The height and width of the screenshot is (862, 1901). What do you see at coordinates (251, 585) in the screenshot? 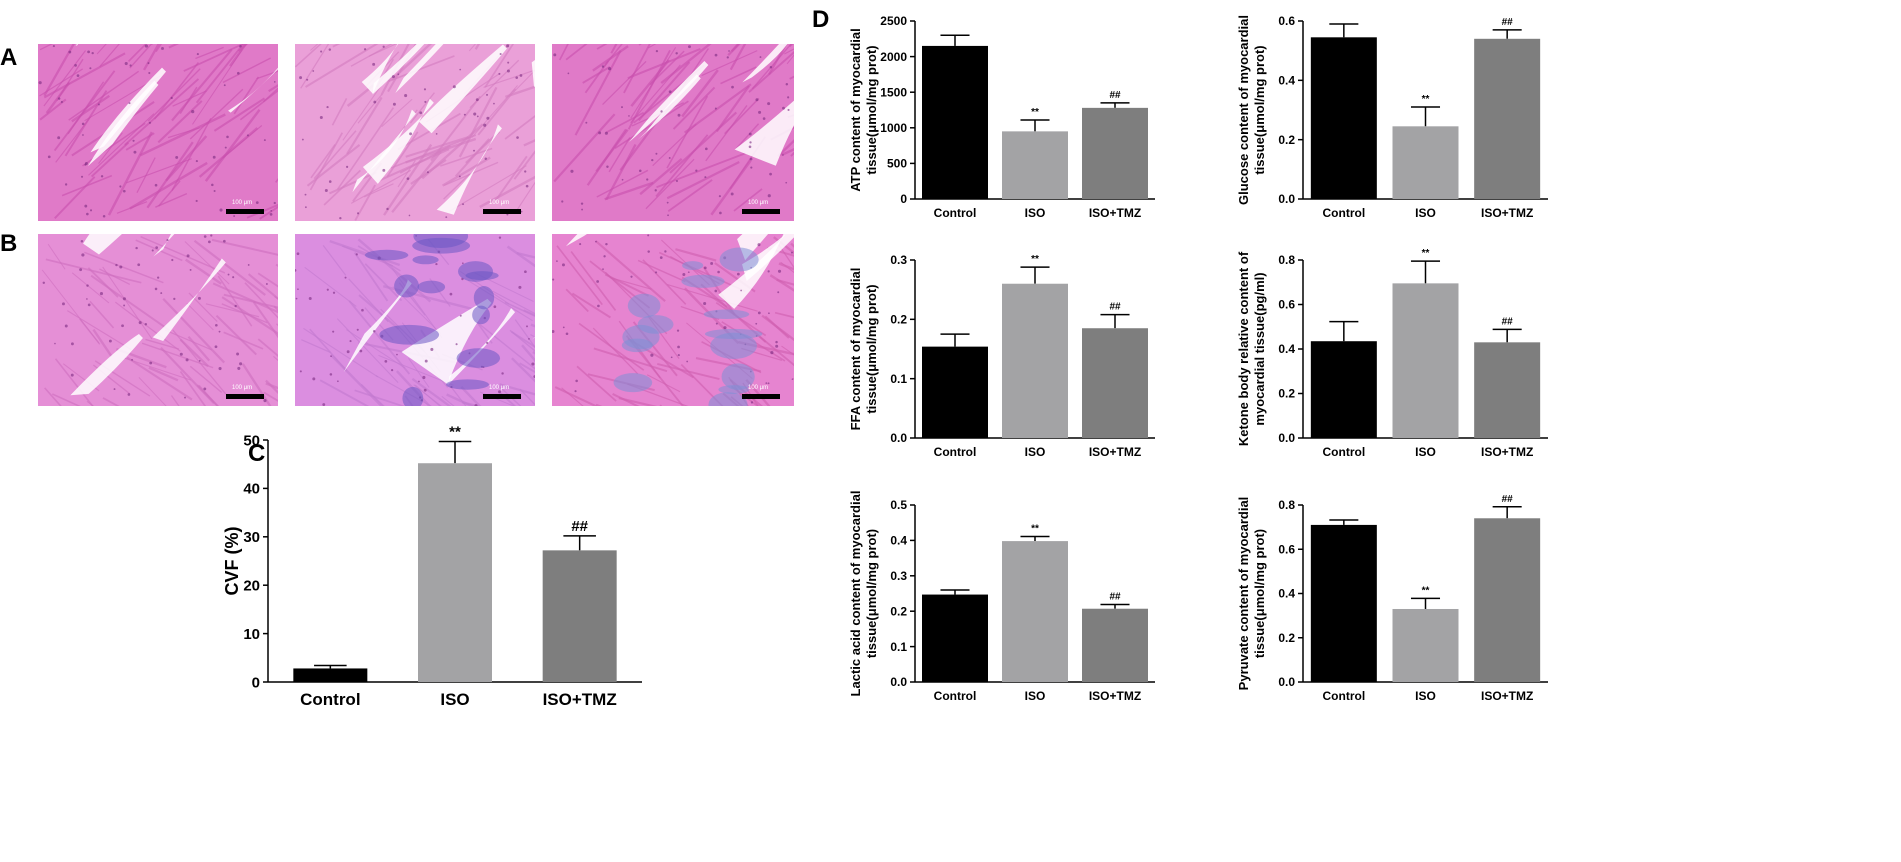
I see `y-tick-label: 20` at bounding box center [251, 585].